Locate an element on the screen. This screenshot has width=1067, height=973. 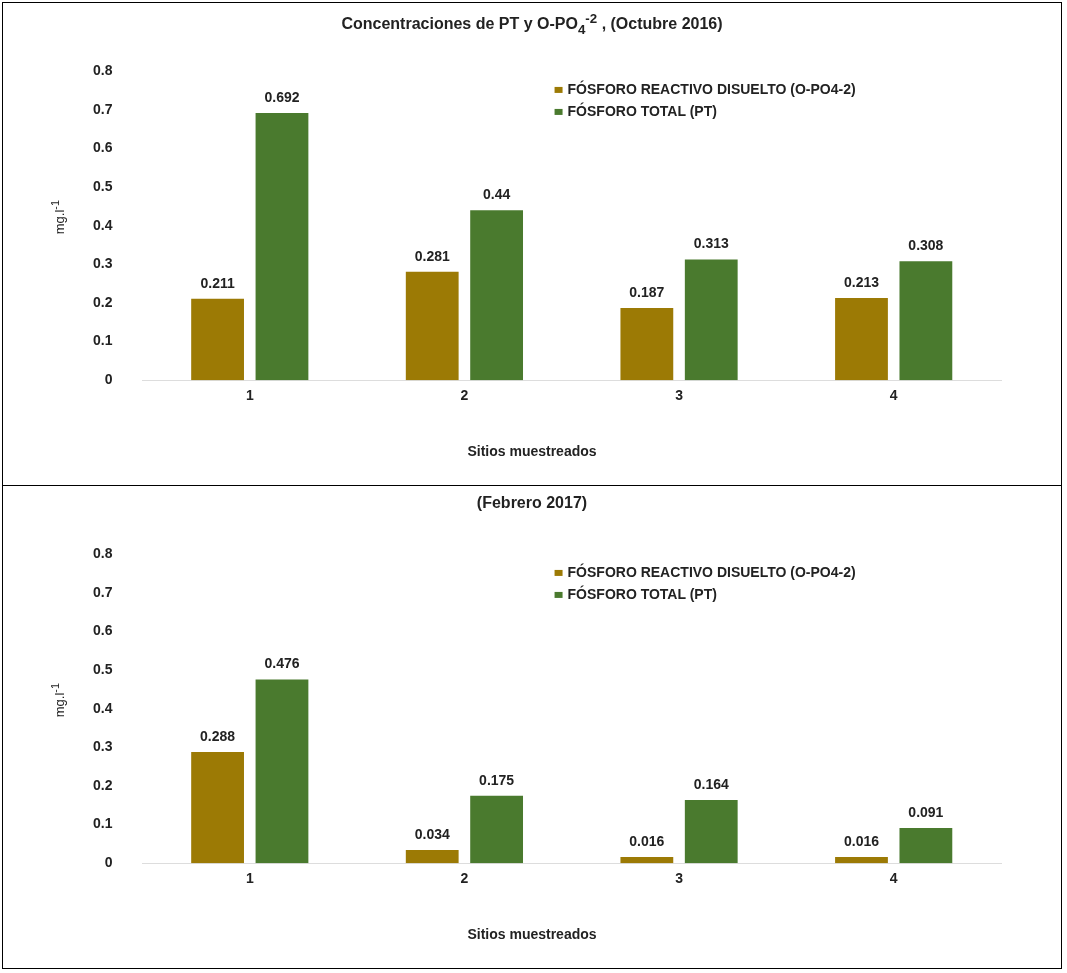
chart-title: Concentraciones de PT y O-PO$_{4}$$^{-2}$ , (Octubre 2016) is located at coordinates (532, 24).